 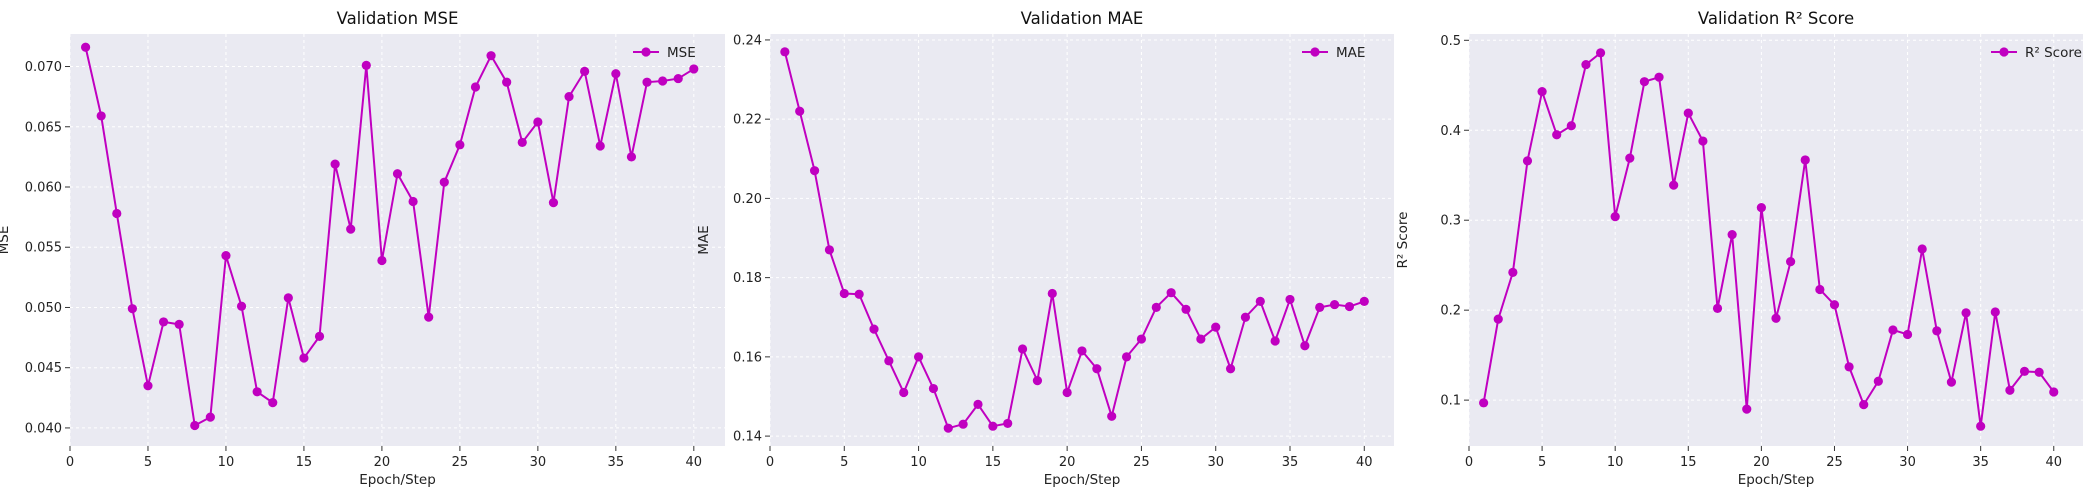 I want to click on mse-x-tick-label: 40, so click(x=694, y=462).